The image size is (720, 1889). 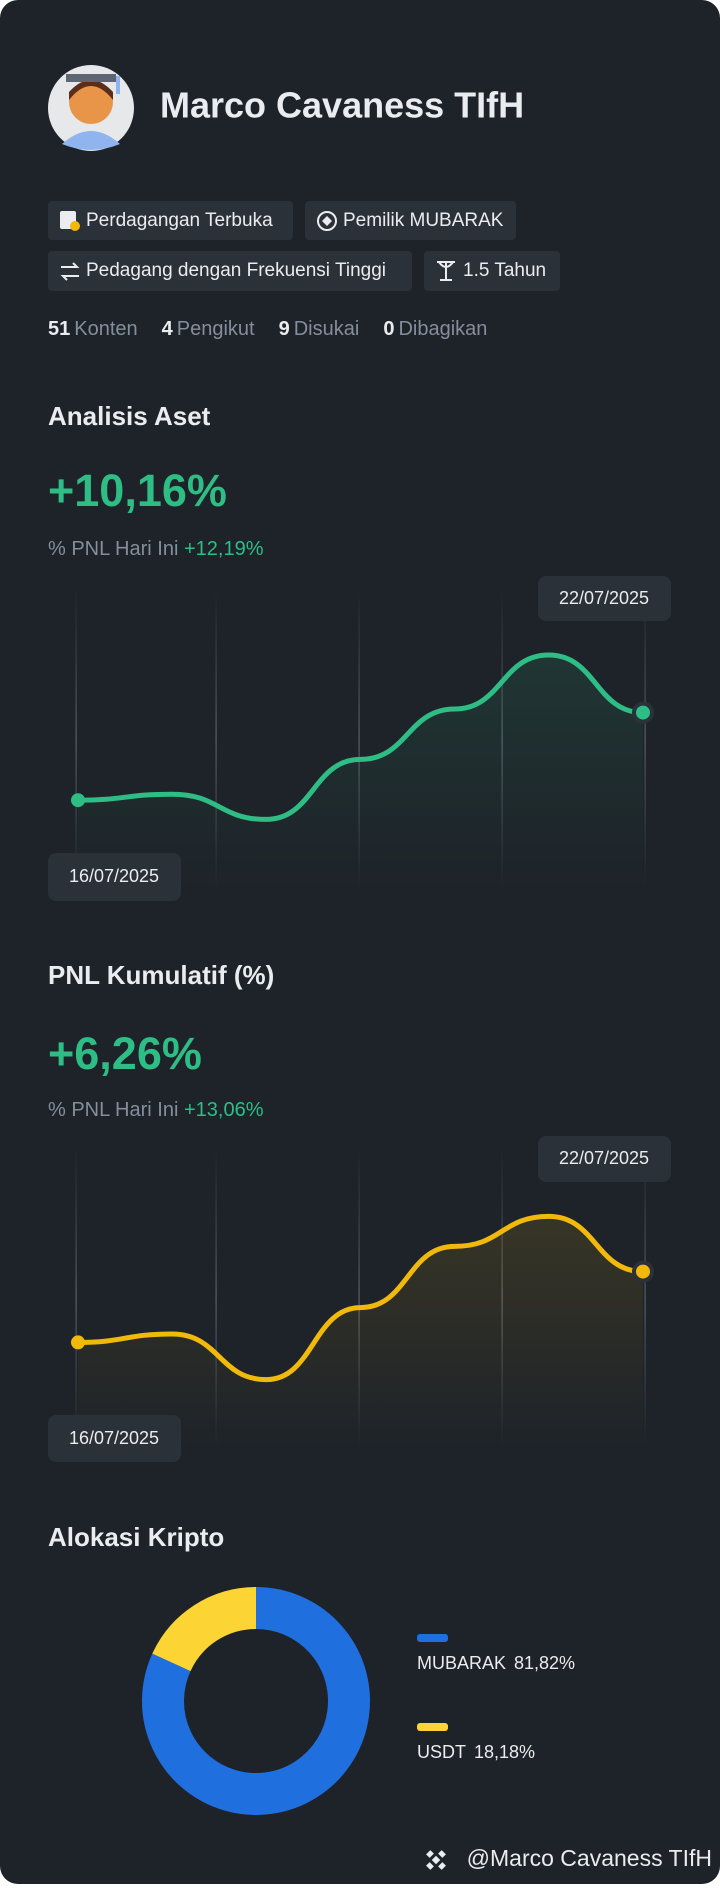 What do you see at coordinates (504, 270) in the screenshot?
I see `badge-label: 1.5 Tahun` at bounding box center [504, 270].